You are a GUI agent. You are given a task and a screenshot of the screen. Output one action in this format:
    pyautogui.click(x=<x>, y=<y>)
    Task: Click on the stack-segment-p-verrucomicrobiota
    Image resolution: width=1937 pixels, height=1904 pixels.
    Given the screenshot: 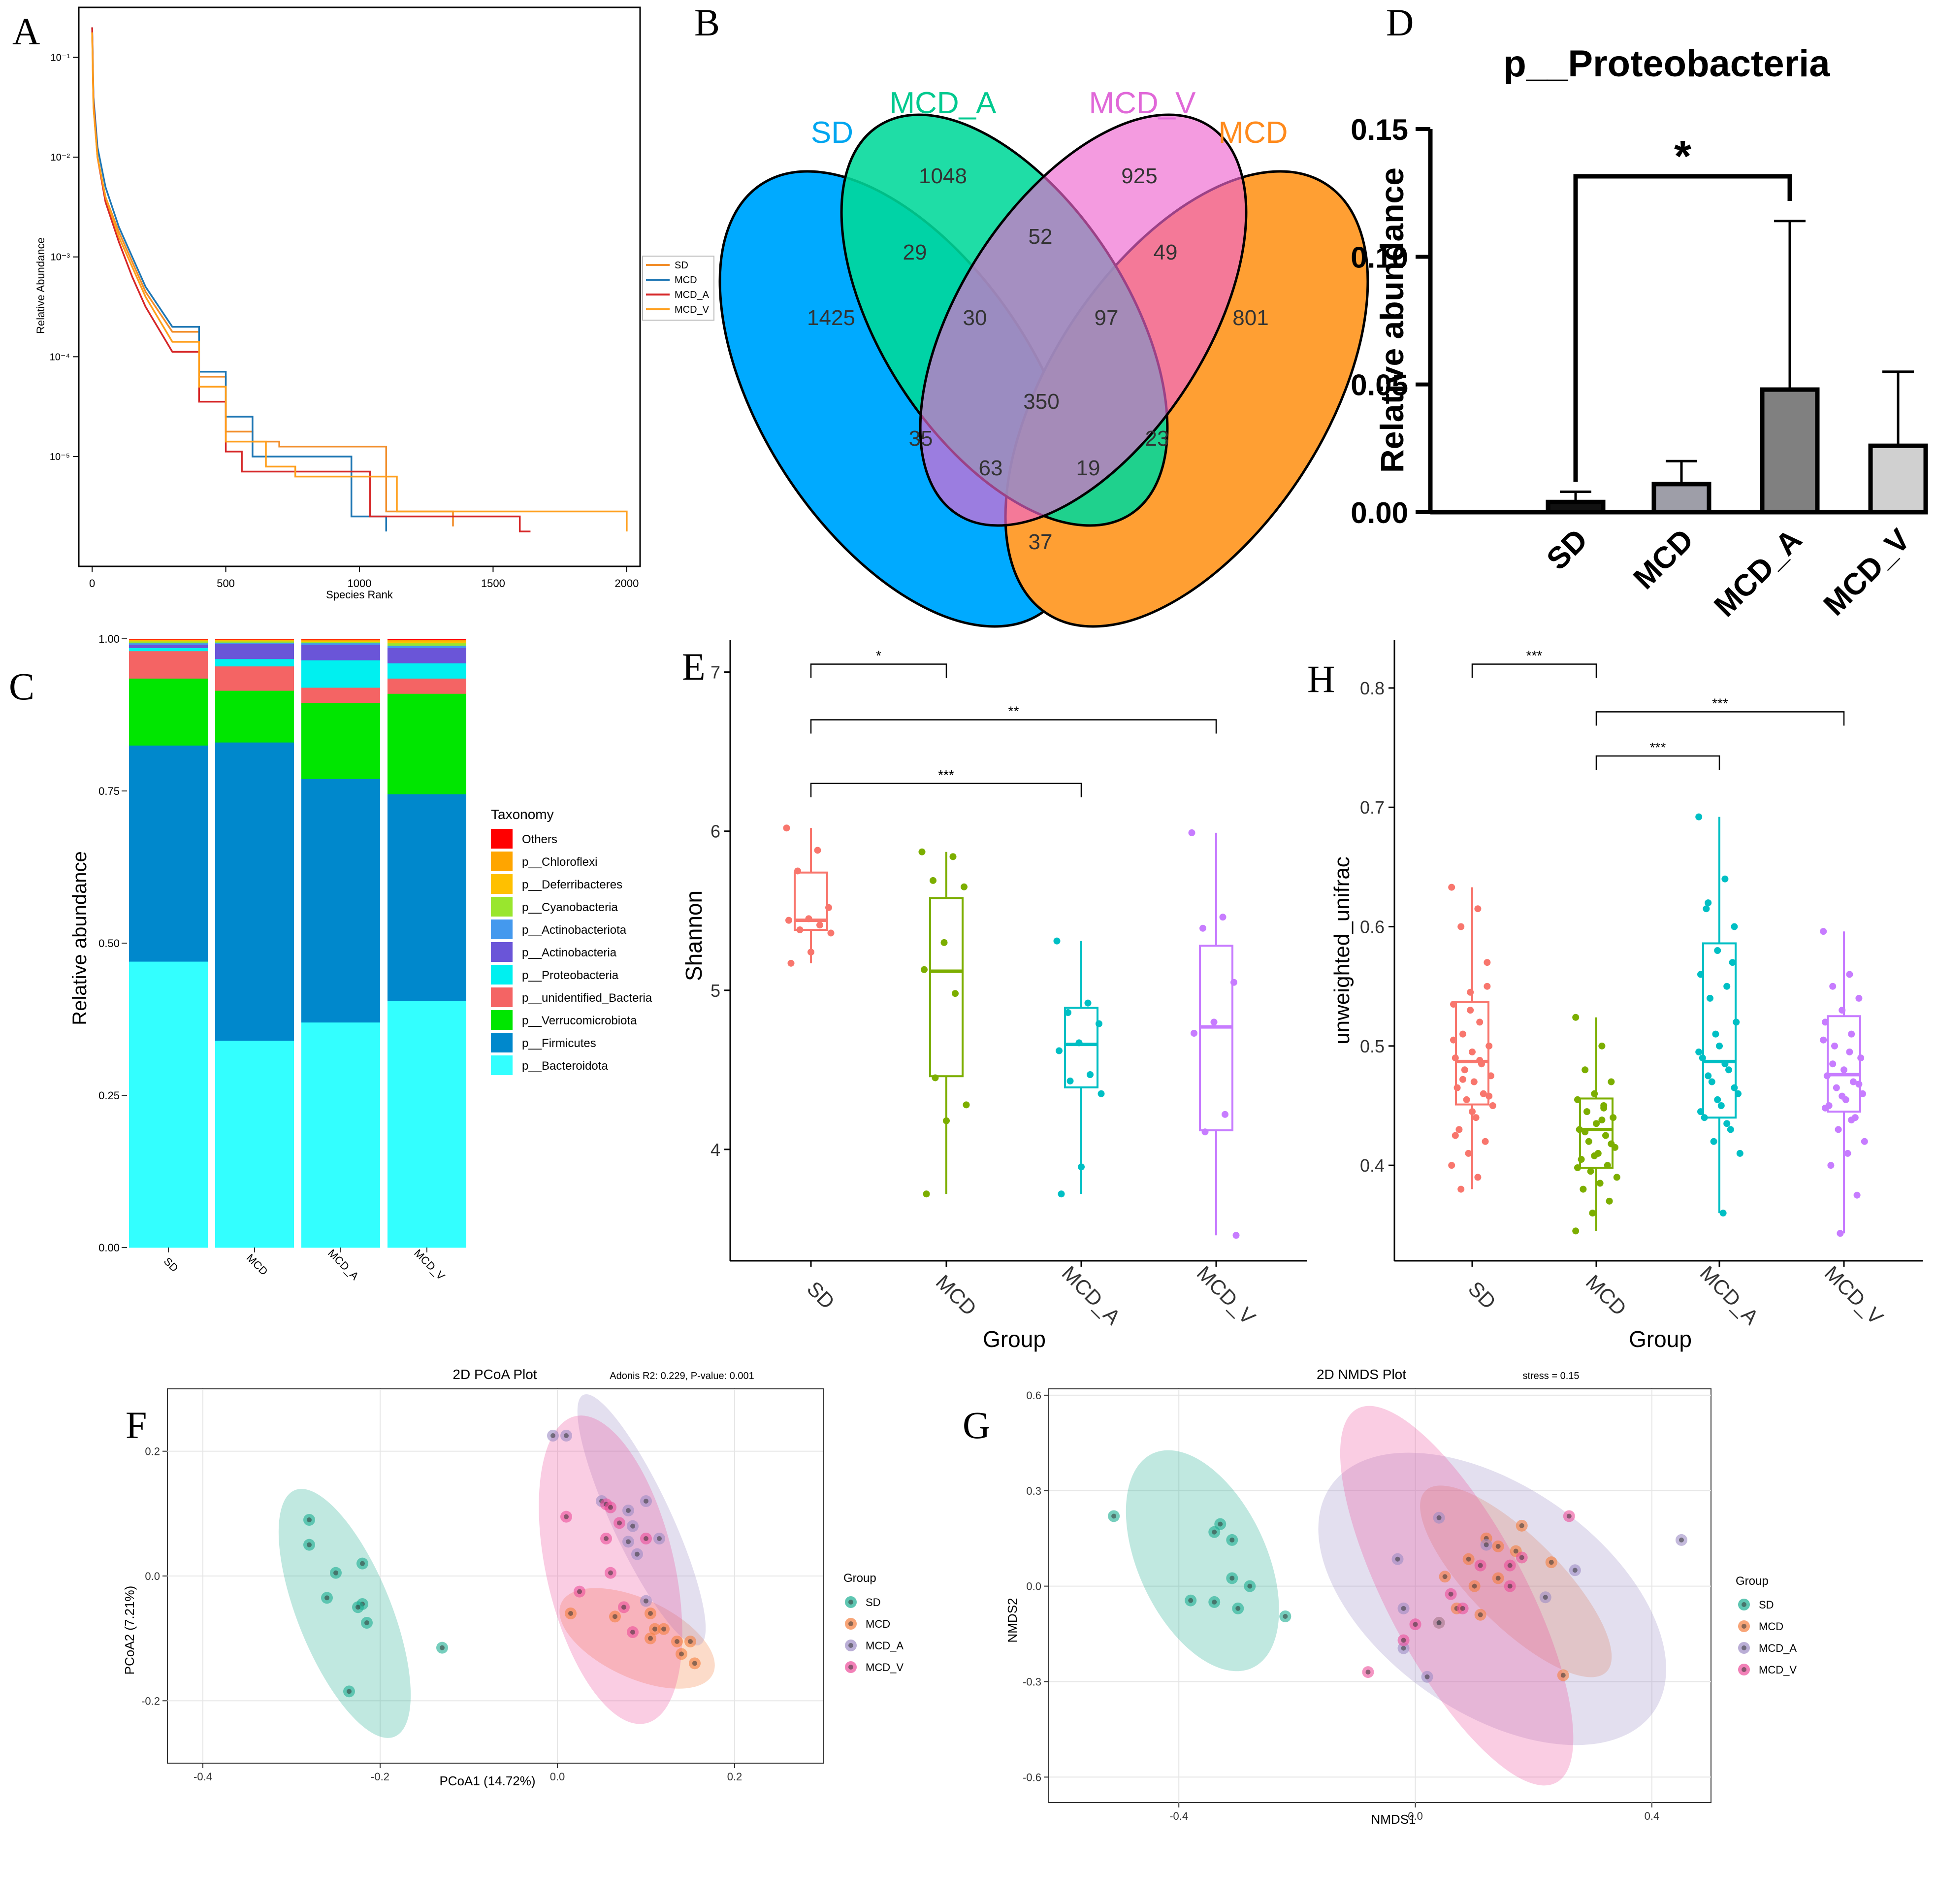 What is the action you would take?
    pyautogui.click(x=426, y=743)
    